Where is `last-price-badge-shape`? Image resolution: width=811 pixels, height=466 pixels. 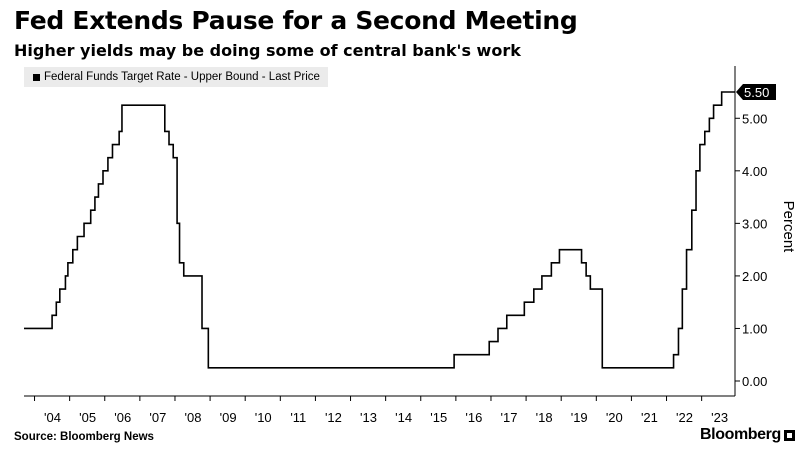
last-price-badge-shape is located at coordinates (756, 92).